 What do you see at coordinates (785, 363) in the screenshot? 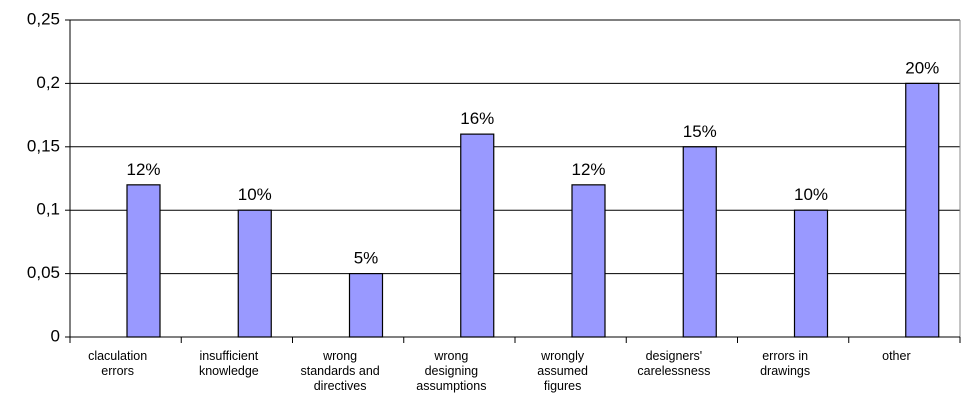
I see `x-tick-label: errors in drawings` at bounding box center [785, 363].